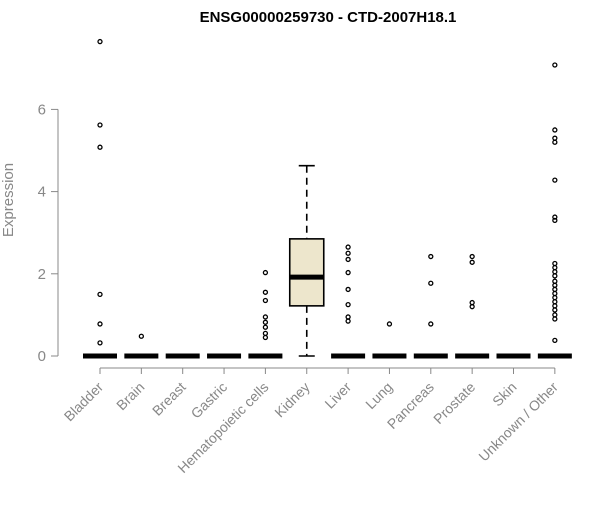 The height and width of the screenshot is (505, 600). What do you see at coordinates (378, 395) in the screenshot?
I see `x-tick-label: Lung` at bounding box center [378, 395].